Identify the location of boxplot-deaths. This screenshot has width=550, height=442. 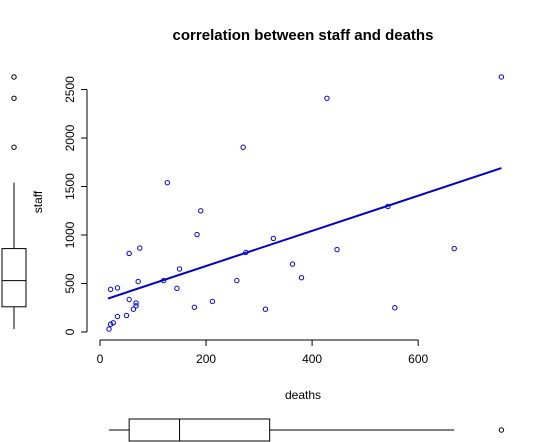
(307, 430).